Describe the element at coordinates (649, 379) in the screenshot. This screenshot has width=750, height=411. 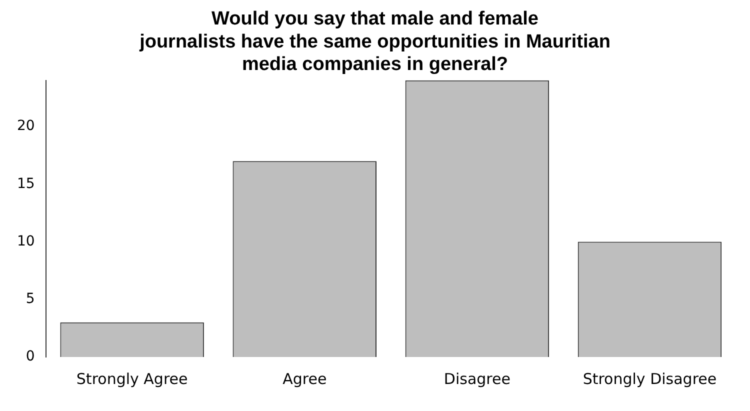
I see `x-tick-label: Strongly Disagree` at that location.